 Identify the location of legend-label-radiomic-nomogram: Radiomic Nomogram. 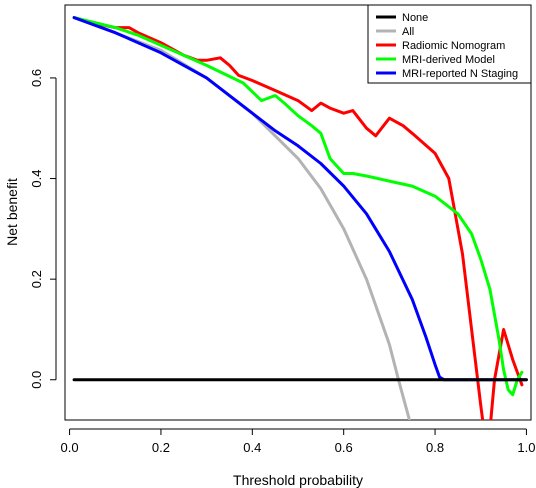
(453, 46).